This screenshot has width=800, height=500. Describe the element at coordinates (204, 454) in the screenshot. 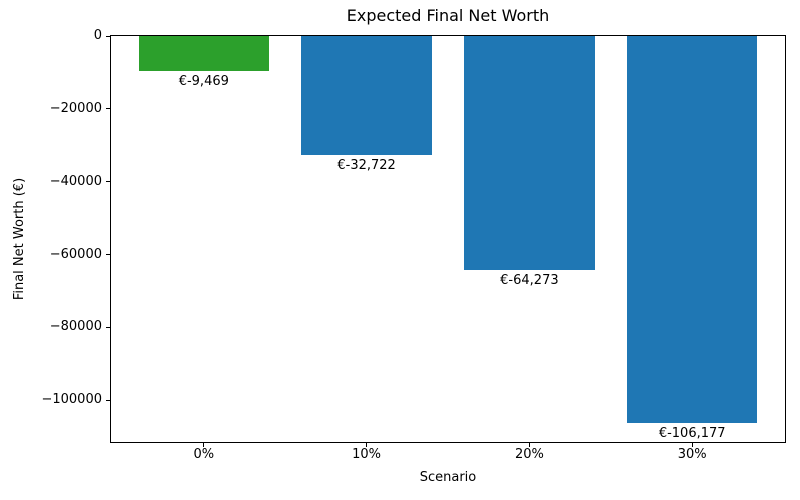

I see `x-tick-label: 0%` at that location.